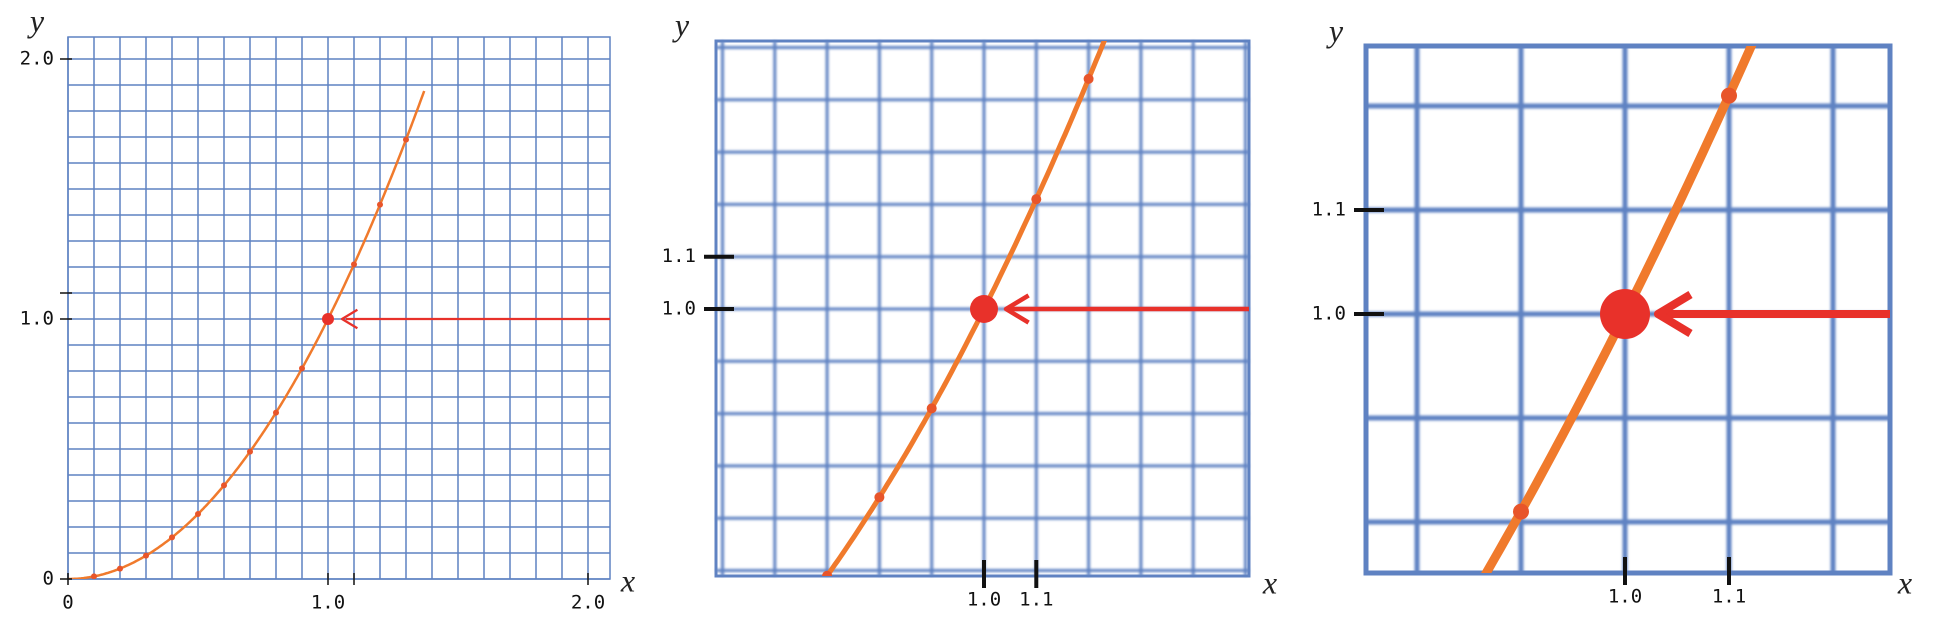 This screenshot has width=1952, height=623. Describe the element at coordinates (48, 579) in the screenshot. I see `y-tick-label: 0` at that location.